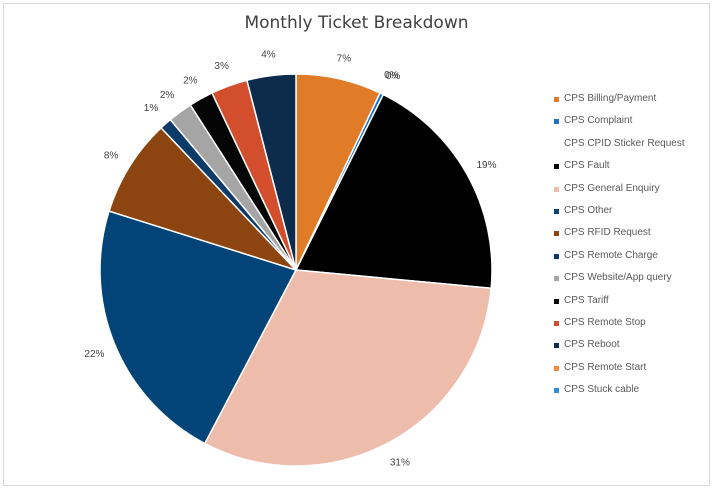  I want to click on legend-label: CPS Stuck cable, so click(602, 390).